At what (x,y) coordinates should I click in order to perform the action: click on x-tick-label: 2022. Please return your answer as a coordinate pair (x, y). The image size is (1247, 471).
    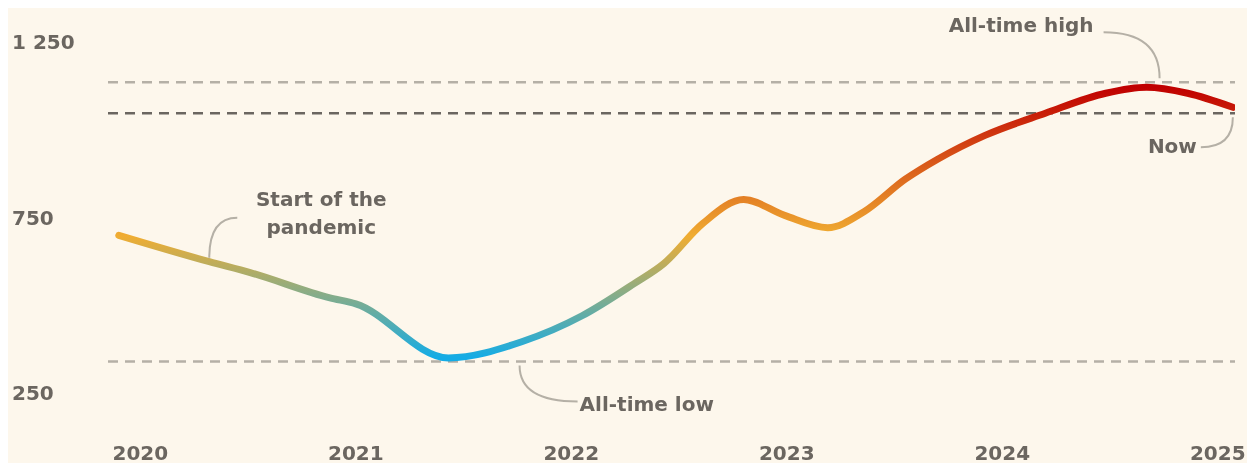
    Looking at the image, I should click on (571, 453).